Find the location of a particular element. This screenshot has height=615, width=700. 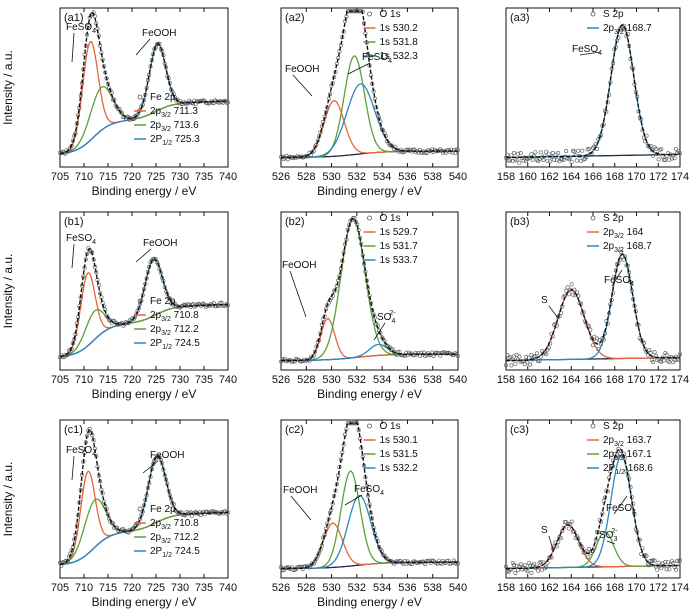

peak-annotation-2: FeOOH is located at coordinates (159, 33).